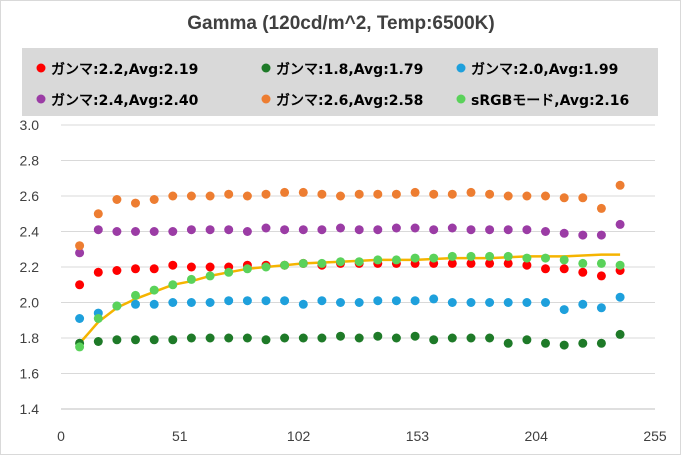 This screenshot has width=681, height=456. I want to click on legend-label: ガンマ:2.6,Avg:2.58, so click(349, 101).